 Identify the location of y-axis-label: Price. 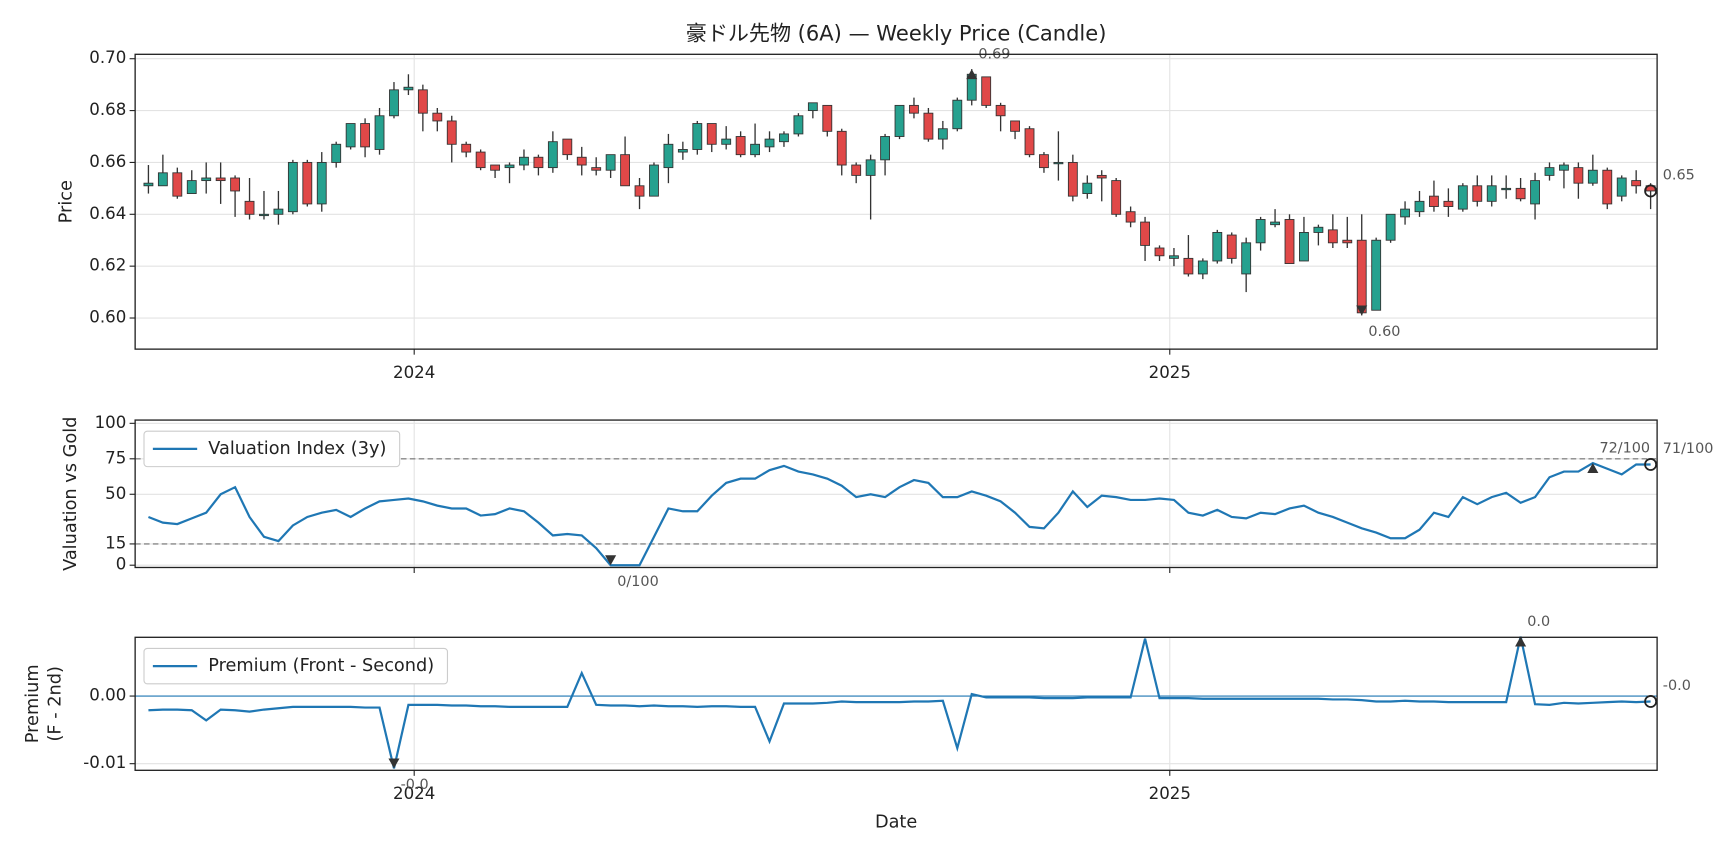
(66, 201).